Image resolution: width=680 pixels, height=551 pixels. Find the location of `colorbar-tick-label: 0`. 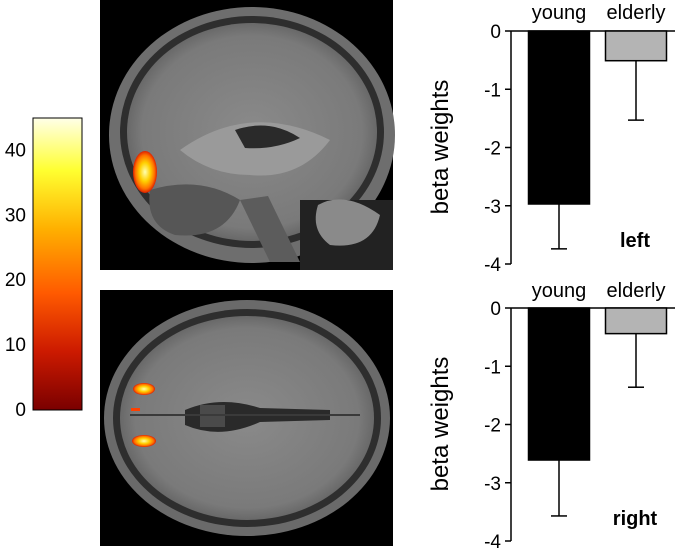

colorbar-tick-label: 0 is located at coordinates (20, 410).